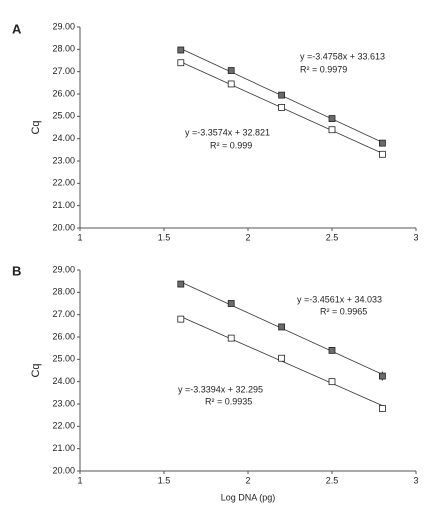 The width and height of the screenshot is (432, 525). What do you see at coordinates (339, 299) in the screenshot?
I see `annotation: y =-3.4561x + 34.033` at bounding box center [339, 299].